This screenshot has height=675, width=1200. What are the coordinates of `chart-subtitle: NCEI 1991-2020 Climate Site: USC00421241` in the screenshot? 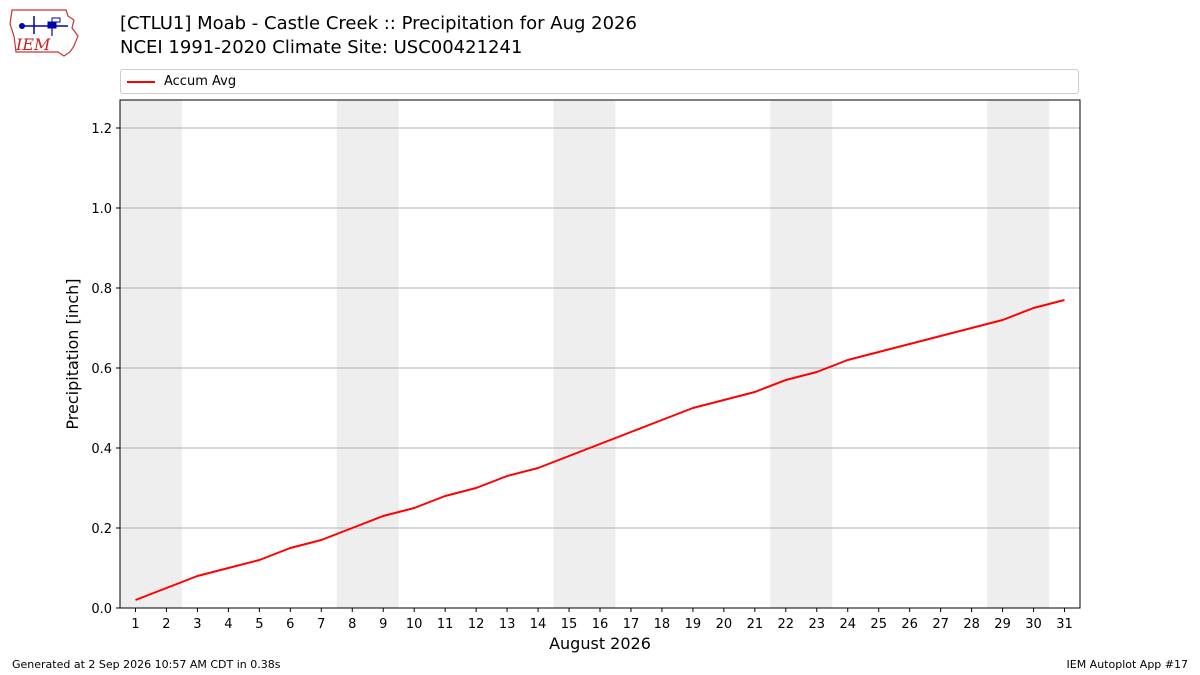 It's located at (321, 47).